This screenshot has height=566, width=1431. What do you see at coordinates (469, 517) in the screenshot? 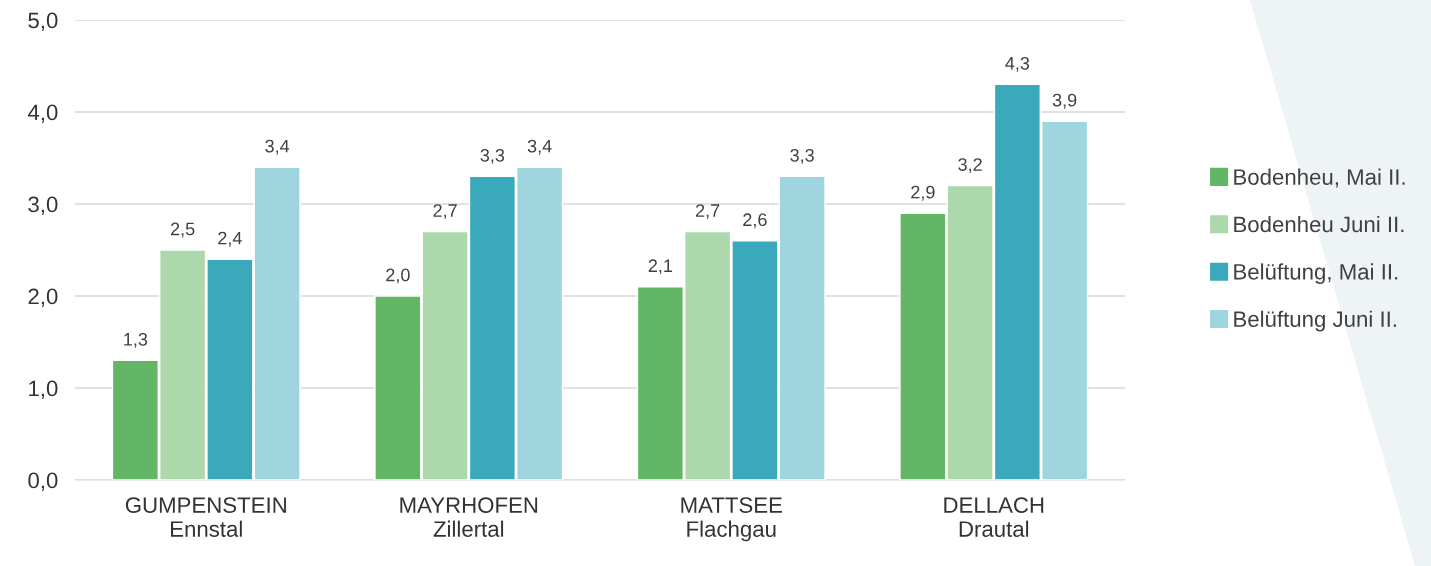
I see `x-tick-label: MAYRHOFEN Zillertal` at bounding box center [469, 517].